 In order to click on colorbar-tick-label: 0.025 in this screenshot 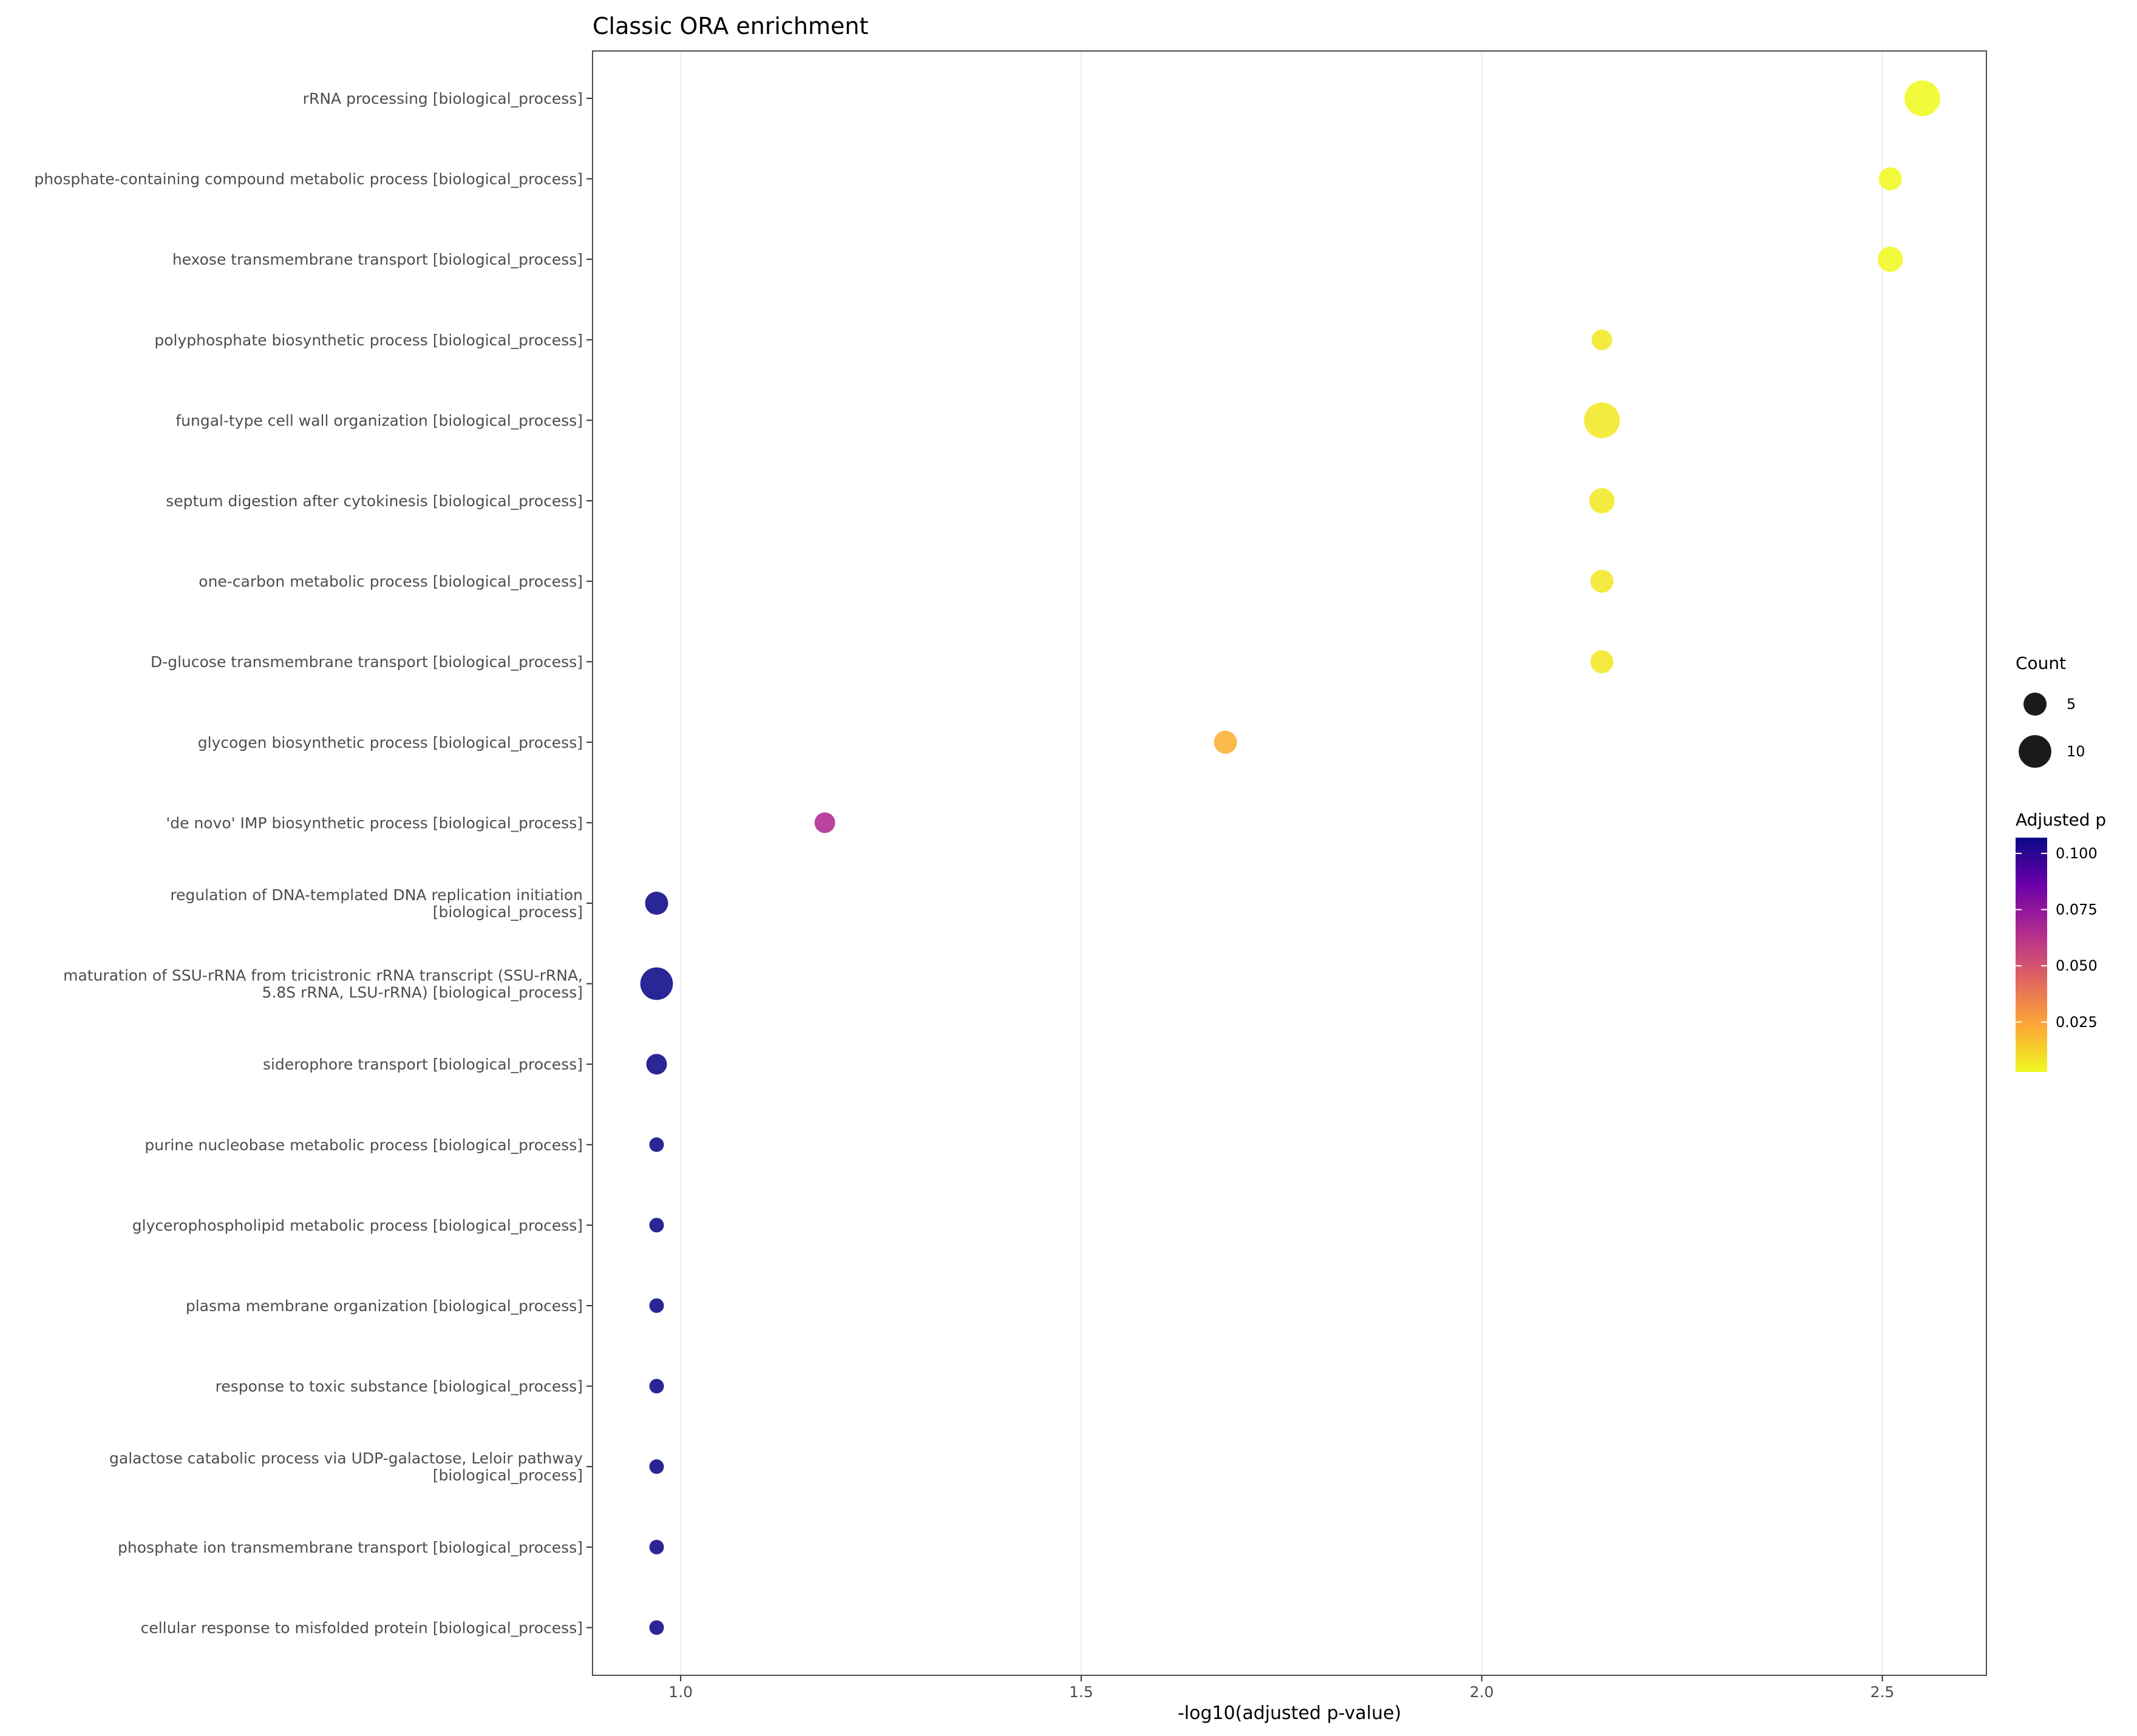, I will do `click(2077, 1022)`.